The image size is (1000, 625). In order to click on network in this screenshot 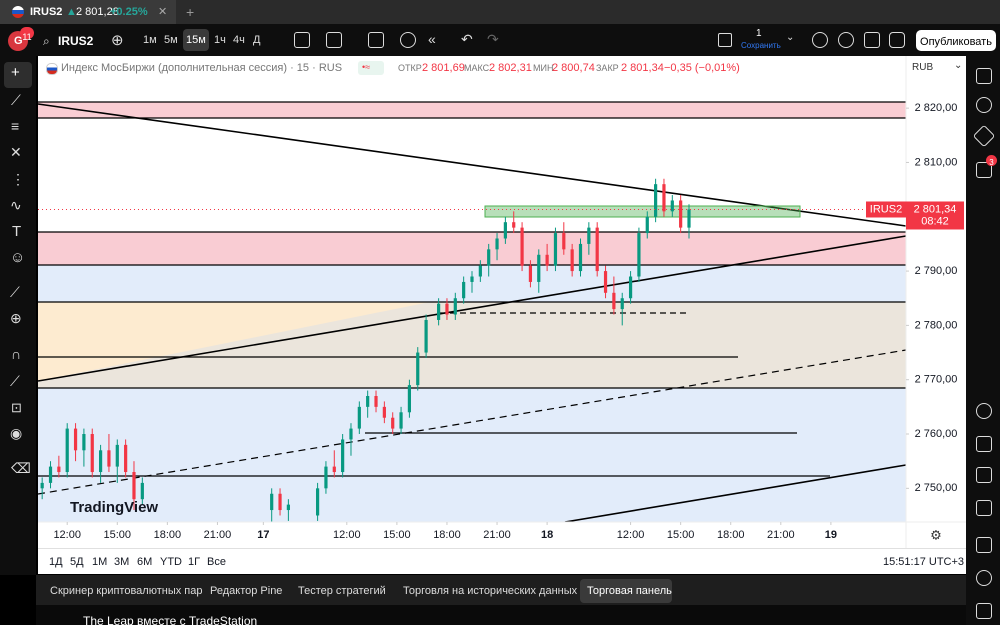, I will do `click(984, 475)`.